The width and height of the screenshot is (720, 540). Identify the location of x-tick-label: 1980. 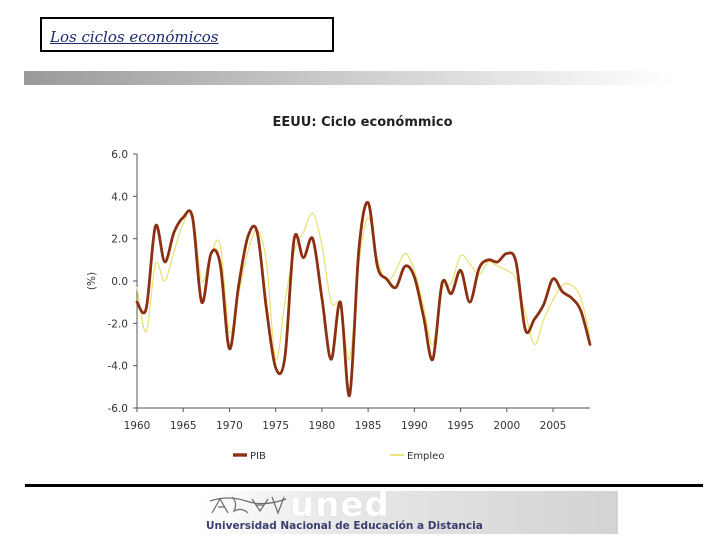
(322, 426).